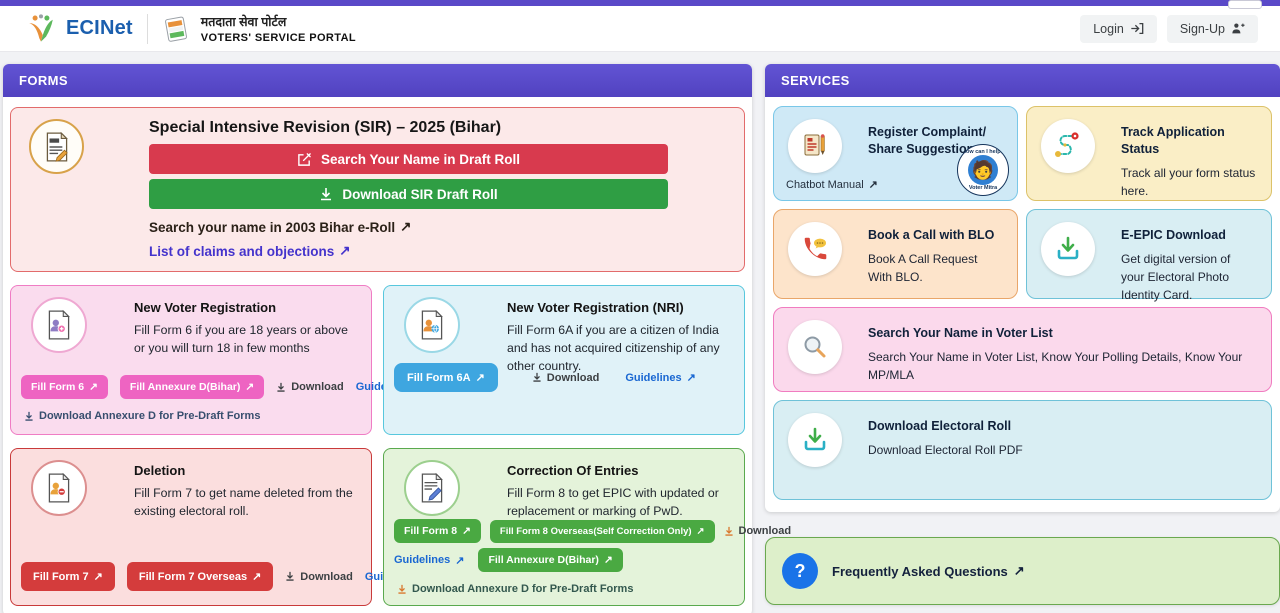  I want to click on chatbot-arc-top: How can I help?, so click(983, 151).